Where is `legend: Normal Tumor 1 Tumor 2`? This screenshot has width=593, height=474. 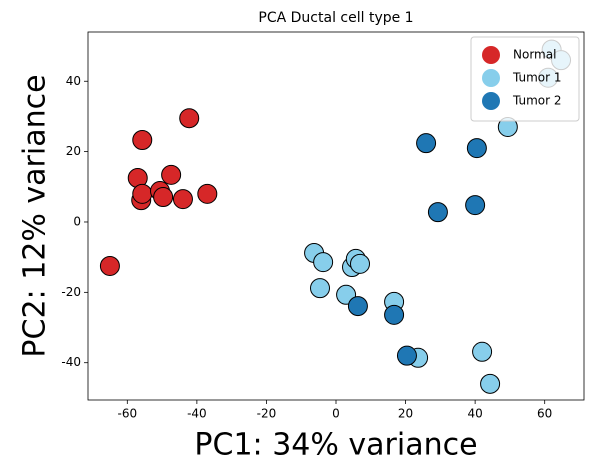 legend: Normal Tumor 1 Tumor 2 is located at coordinates (525, 79).